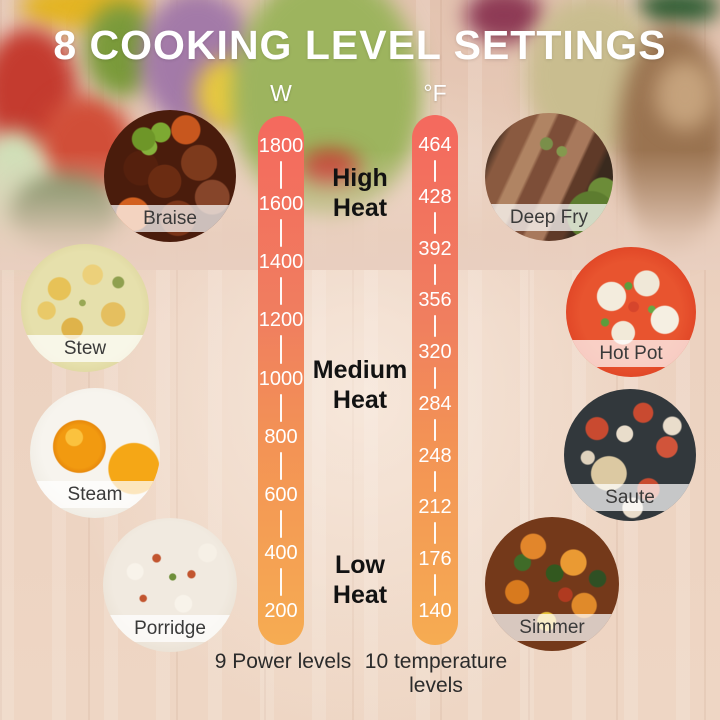 This screenshot has width=720, height=720. What do you see at coordinates (631, 312) in the screenshot?
I see `dish-hot-pot: Hot Pot` at bounding box center [631, 312].